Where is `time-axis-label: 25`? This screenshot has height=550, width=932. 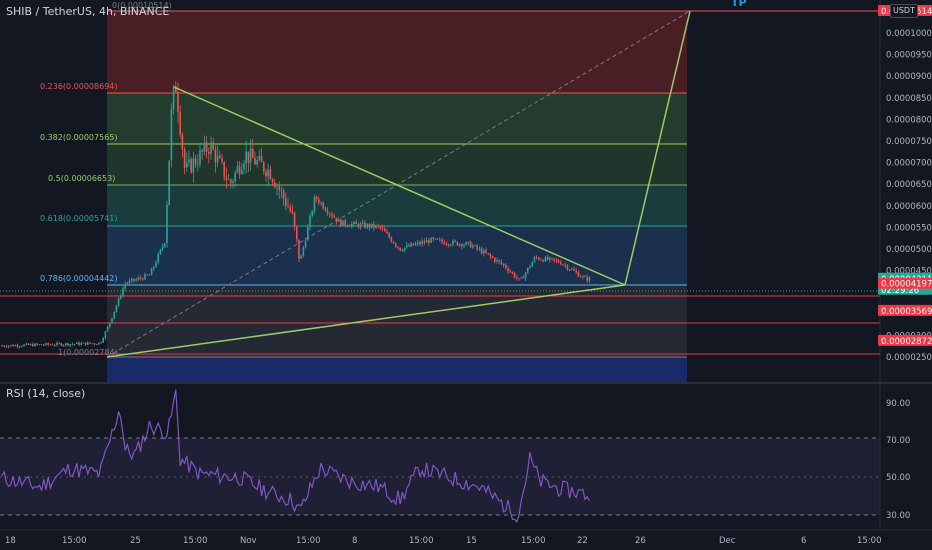 time-axis-label: 25 is located at coordinates (135, 541).